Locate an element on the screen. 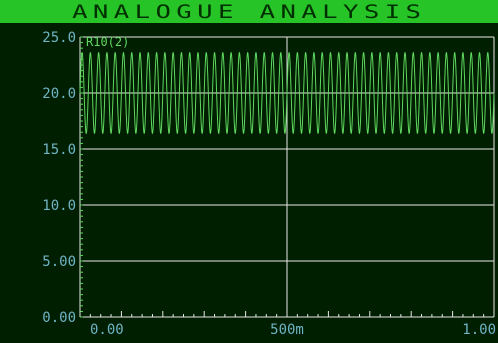  y-tick-label: 5.00 is located at coordinates (59, 262).